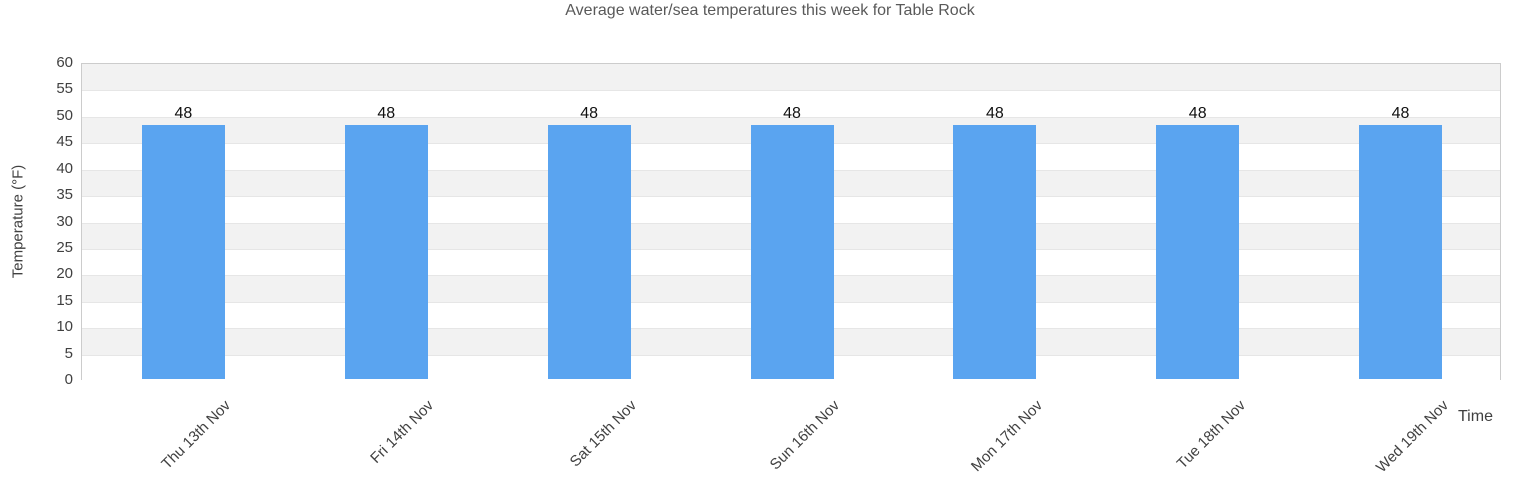  What do you see at coordinates (196, 435) in the screenshot?
I see `x-tick-label: Thu 13th Nov` at bounding box center [196, 435].